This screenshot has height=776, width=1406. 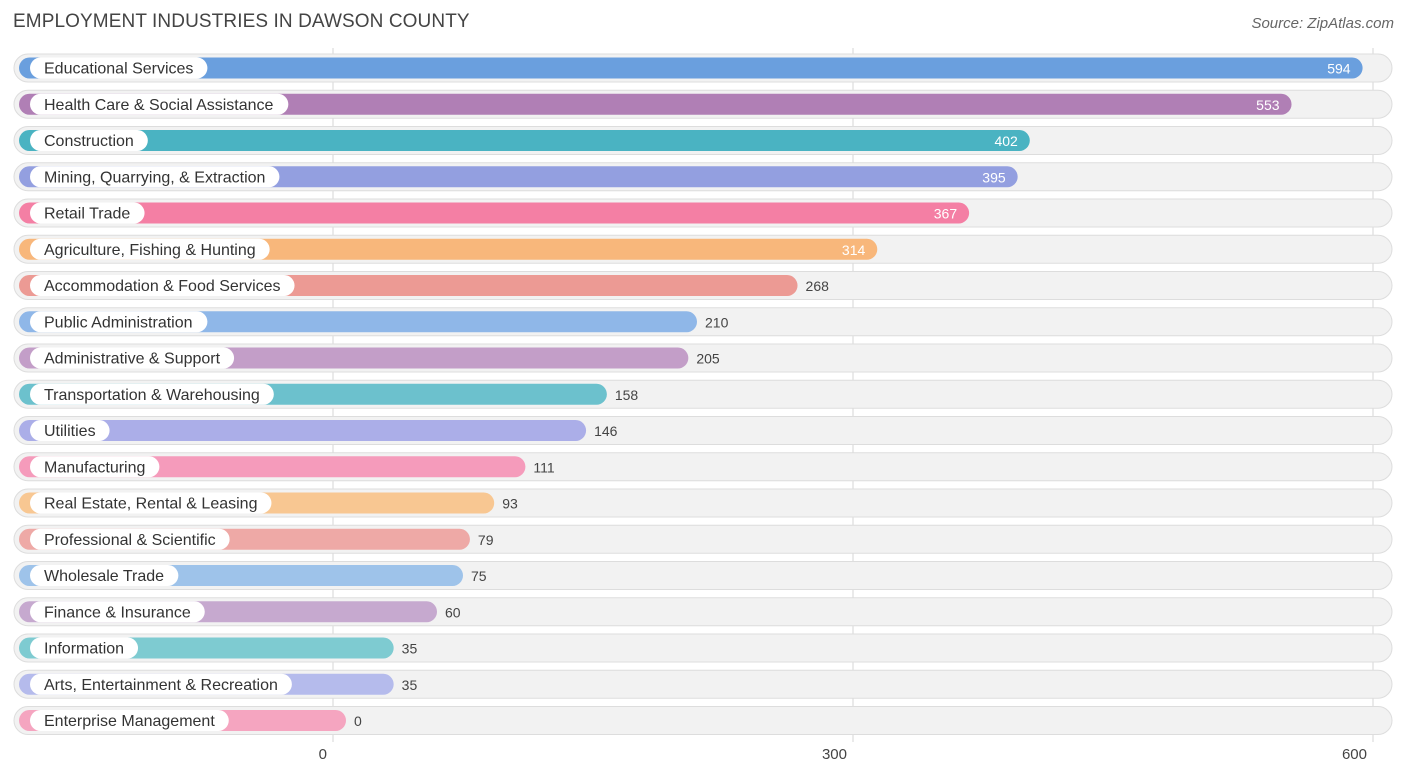 I want to click on value-label: 111, so click(x=543, y=467).